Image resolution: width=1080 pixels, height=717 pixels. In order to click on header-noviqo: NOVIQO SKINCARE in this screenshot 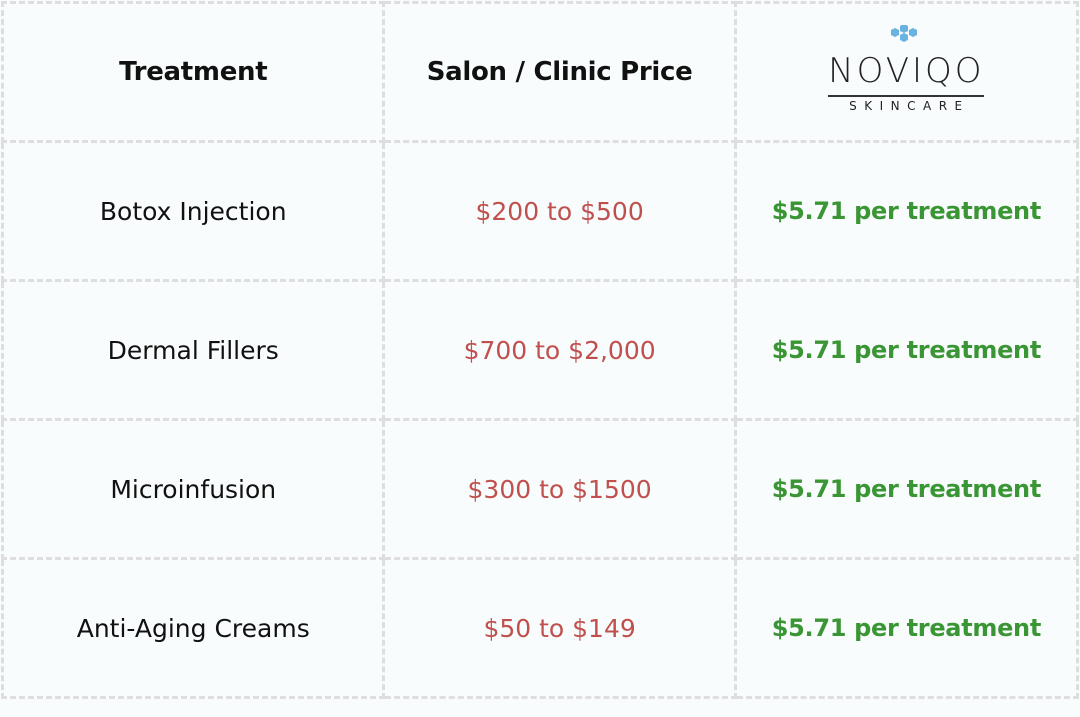, I will do `click(906, 72)`.